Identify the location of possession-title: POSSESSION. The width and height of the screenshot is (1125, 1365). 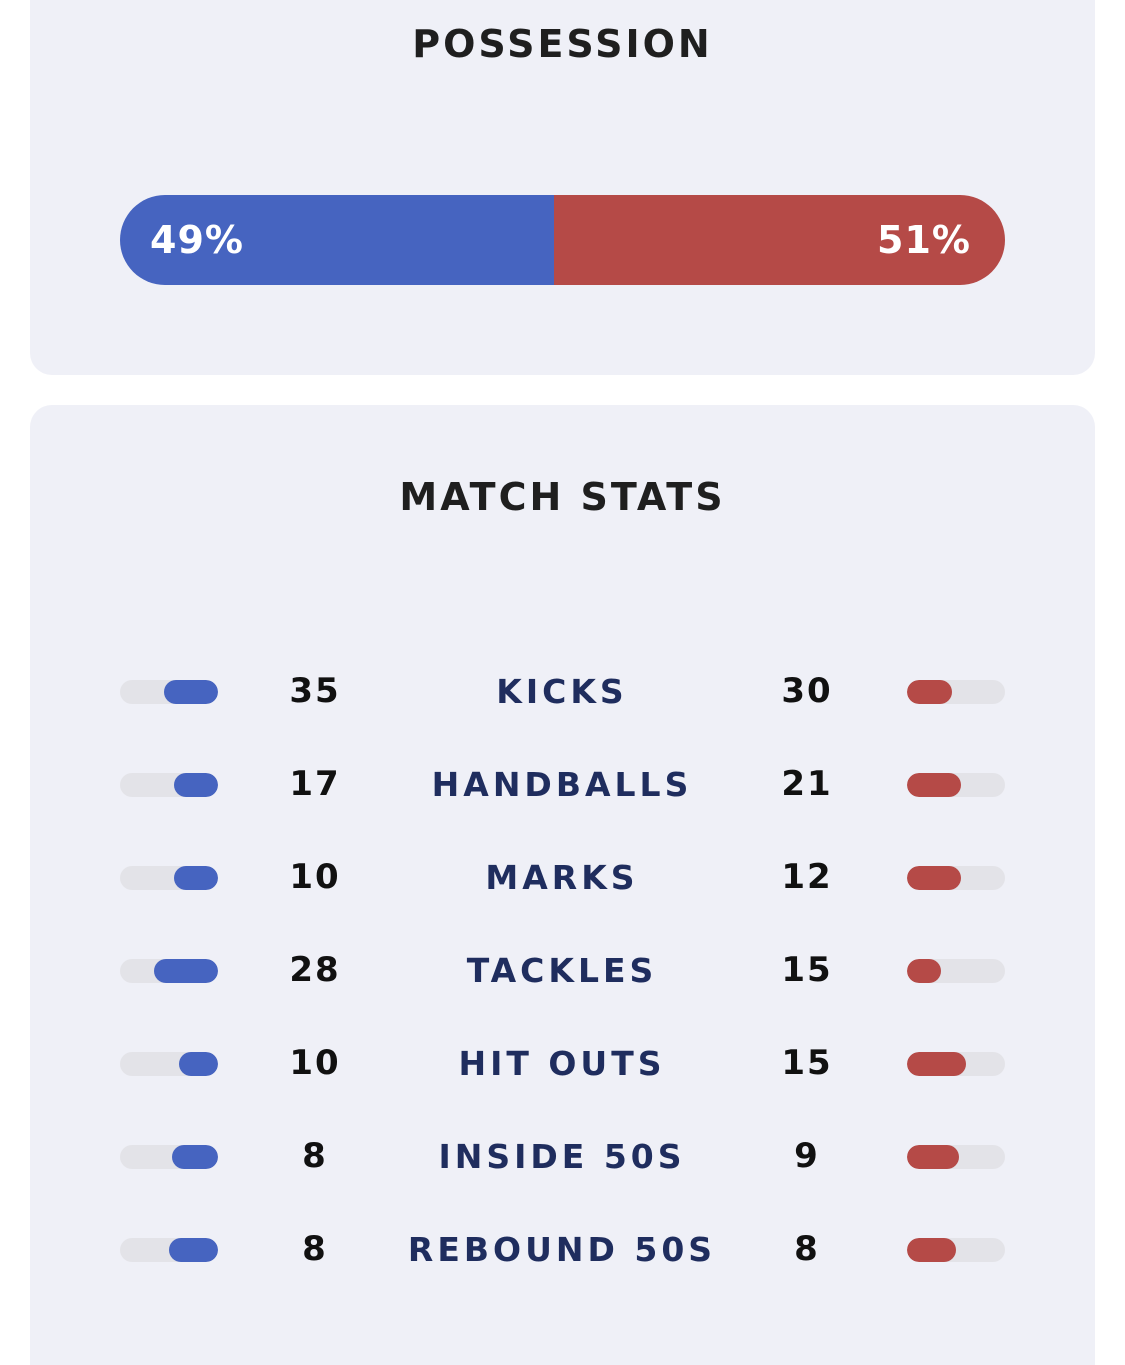
(562, 44).